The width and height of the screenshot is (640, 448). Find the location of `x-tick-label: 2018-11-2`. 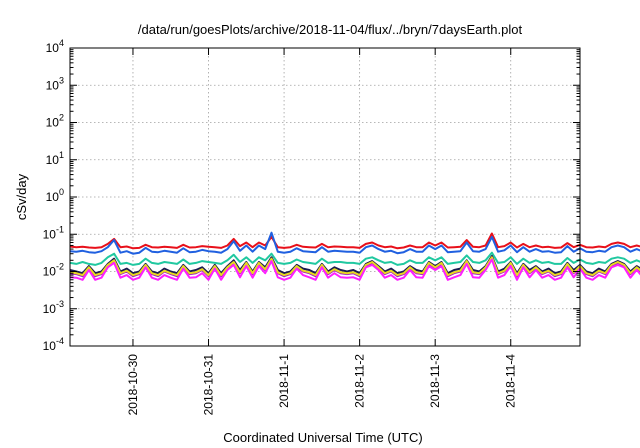

x-tick-label: 2018-11-2 is located at coordinates (360, 381).